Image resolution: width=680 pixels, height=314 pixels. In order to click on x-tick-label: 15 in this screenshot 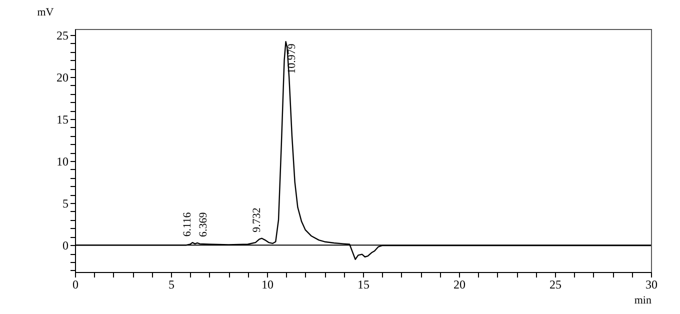, I will do `click(364, 285)`.